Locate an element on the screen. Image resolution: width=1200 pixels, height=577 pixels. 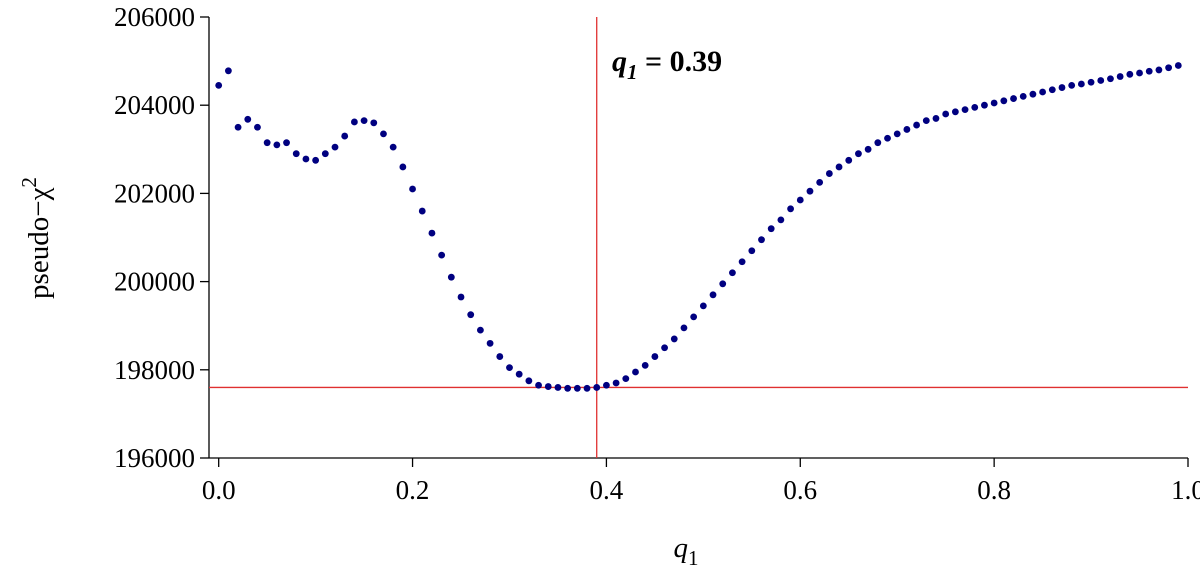
y-tick-label: 204000 is located at coordinates (154, 105).